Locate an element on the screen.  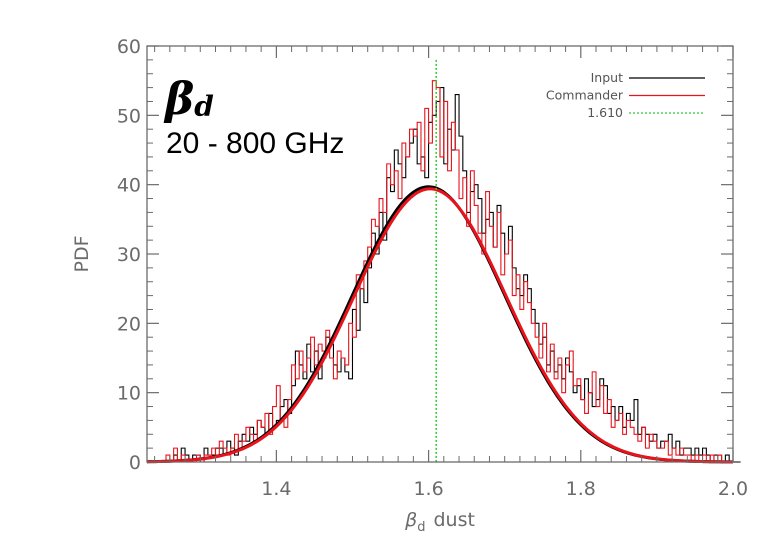
y-tick-label: 30 is located at coordinates (129, 255).